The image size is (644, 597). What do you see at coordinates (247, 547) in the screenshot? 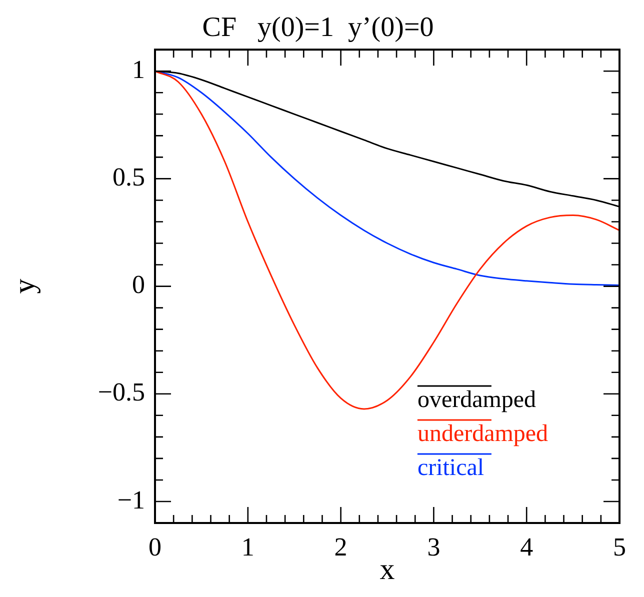
I see `x-tick-label: 1` at bounding box center [247, 547].